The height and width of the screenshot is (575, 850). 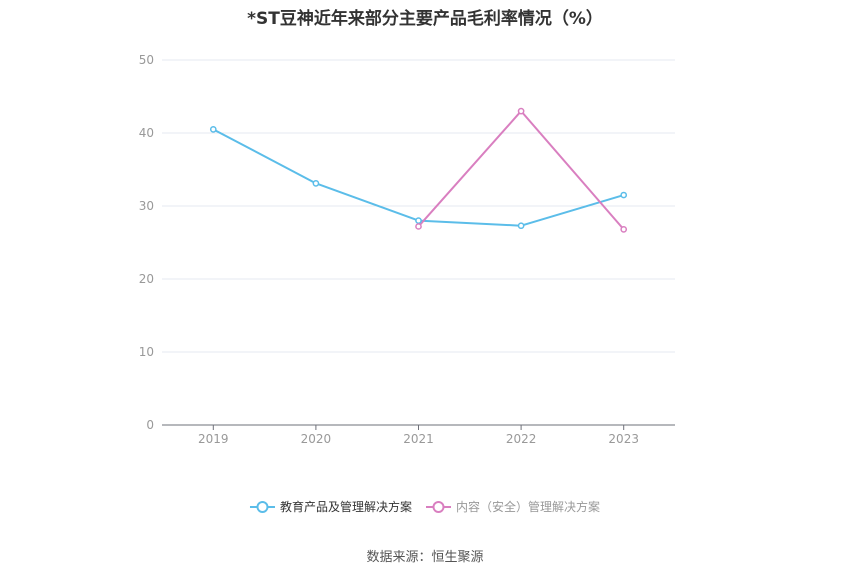 I want to click on x-tick-label: 2019, so click(x=213, y=439).